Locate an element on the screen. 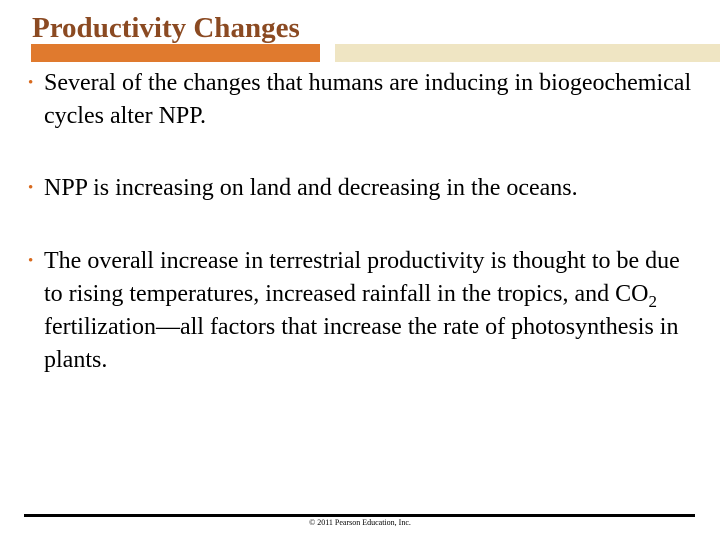 This screenshot has height=540, width=720. footer-copyright: © 2011 Pearson Education, Inc. is located at coordinates (360, 522).